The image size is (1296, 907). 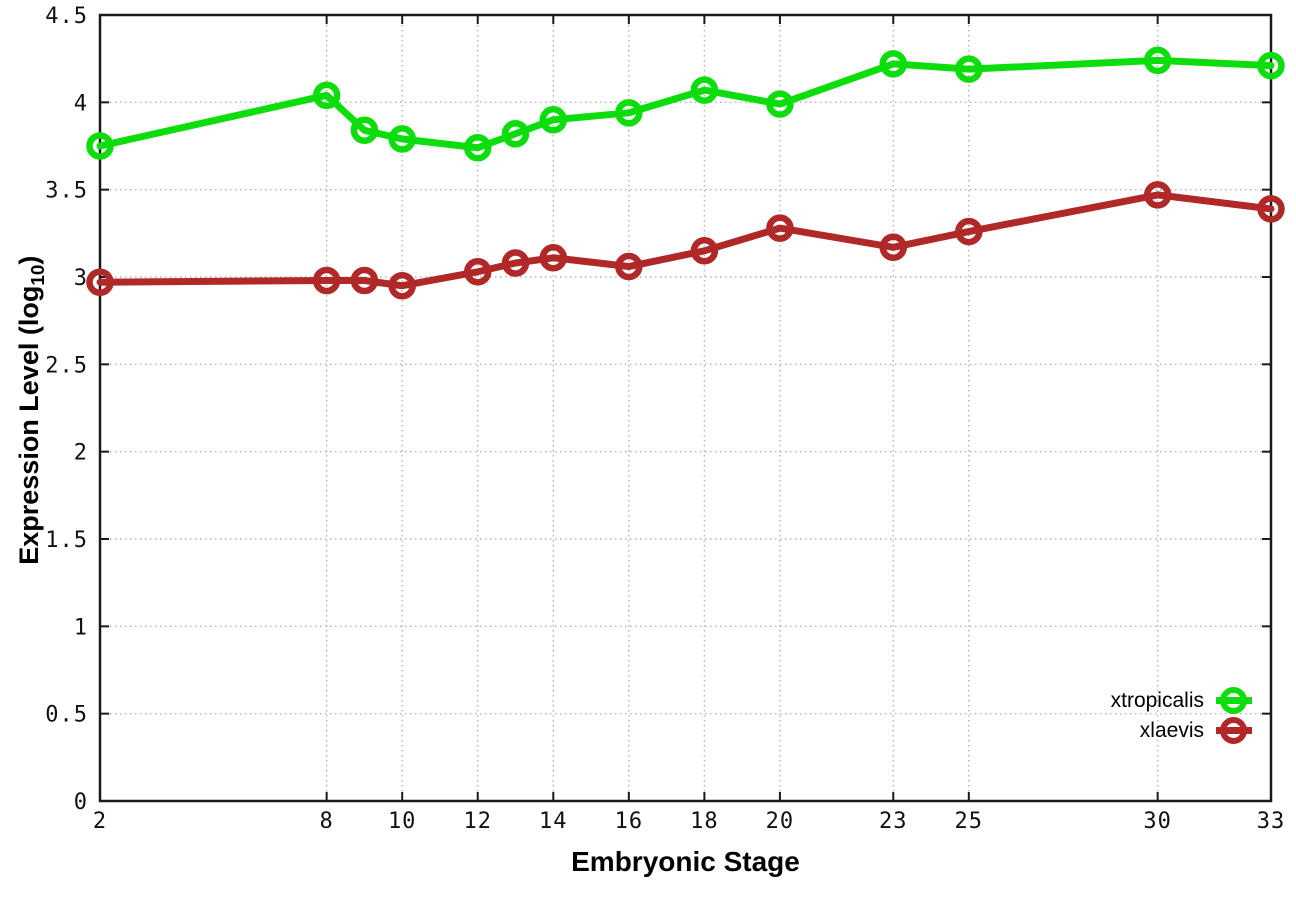 I want to click on y-tick-label: 0.5, so click(x=66, y=715).